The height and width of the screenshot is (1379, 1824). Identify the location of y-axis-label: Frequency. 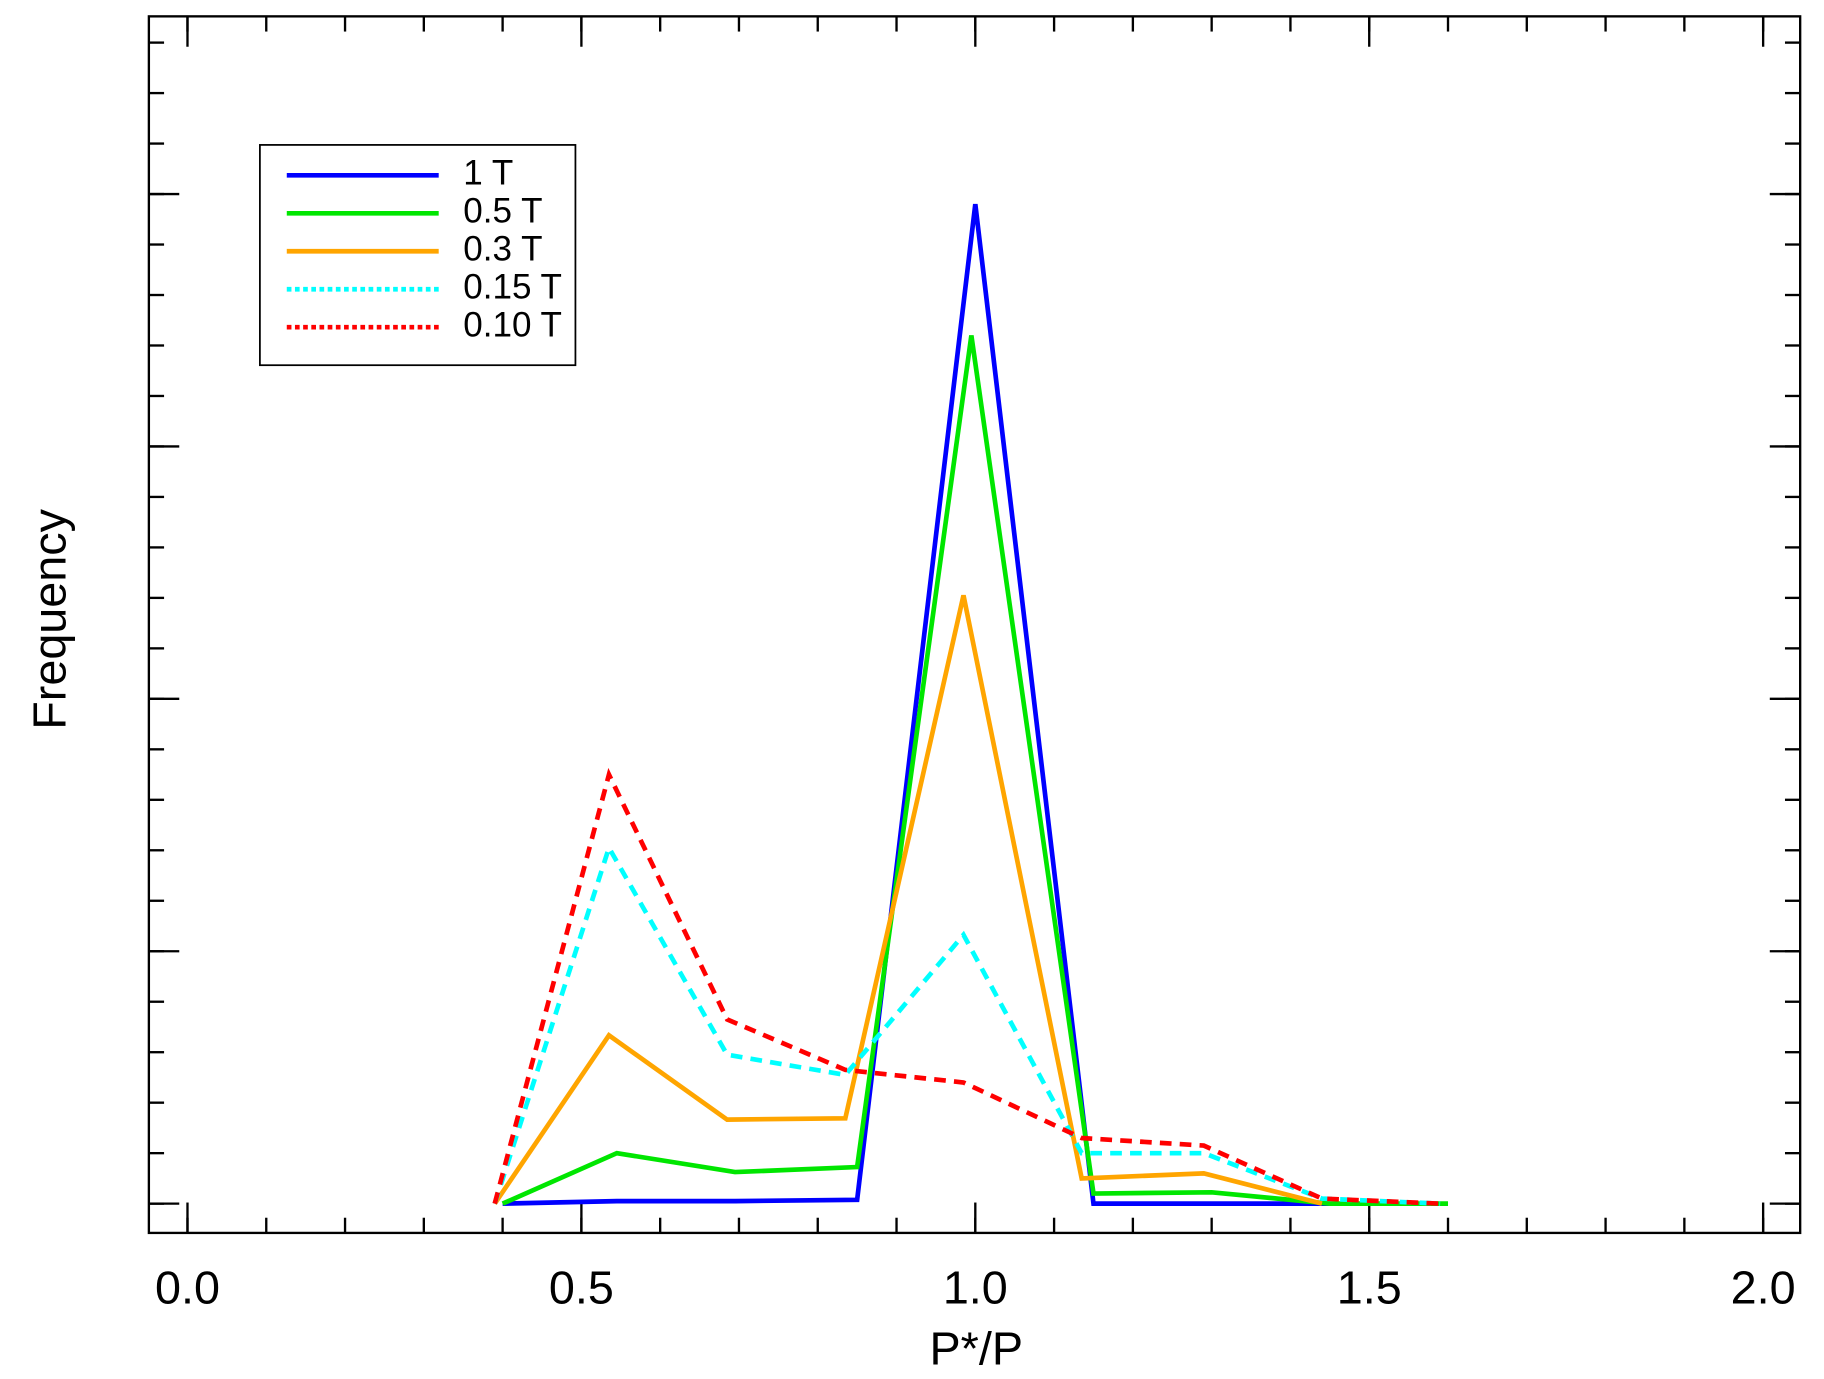
(49, 618).